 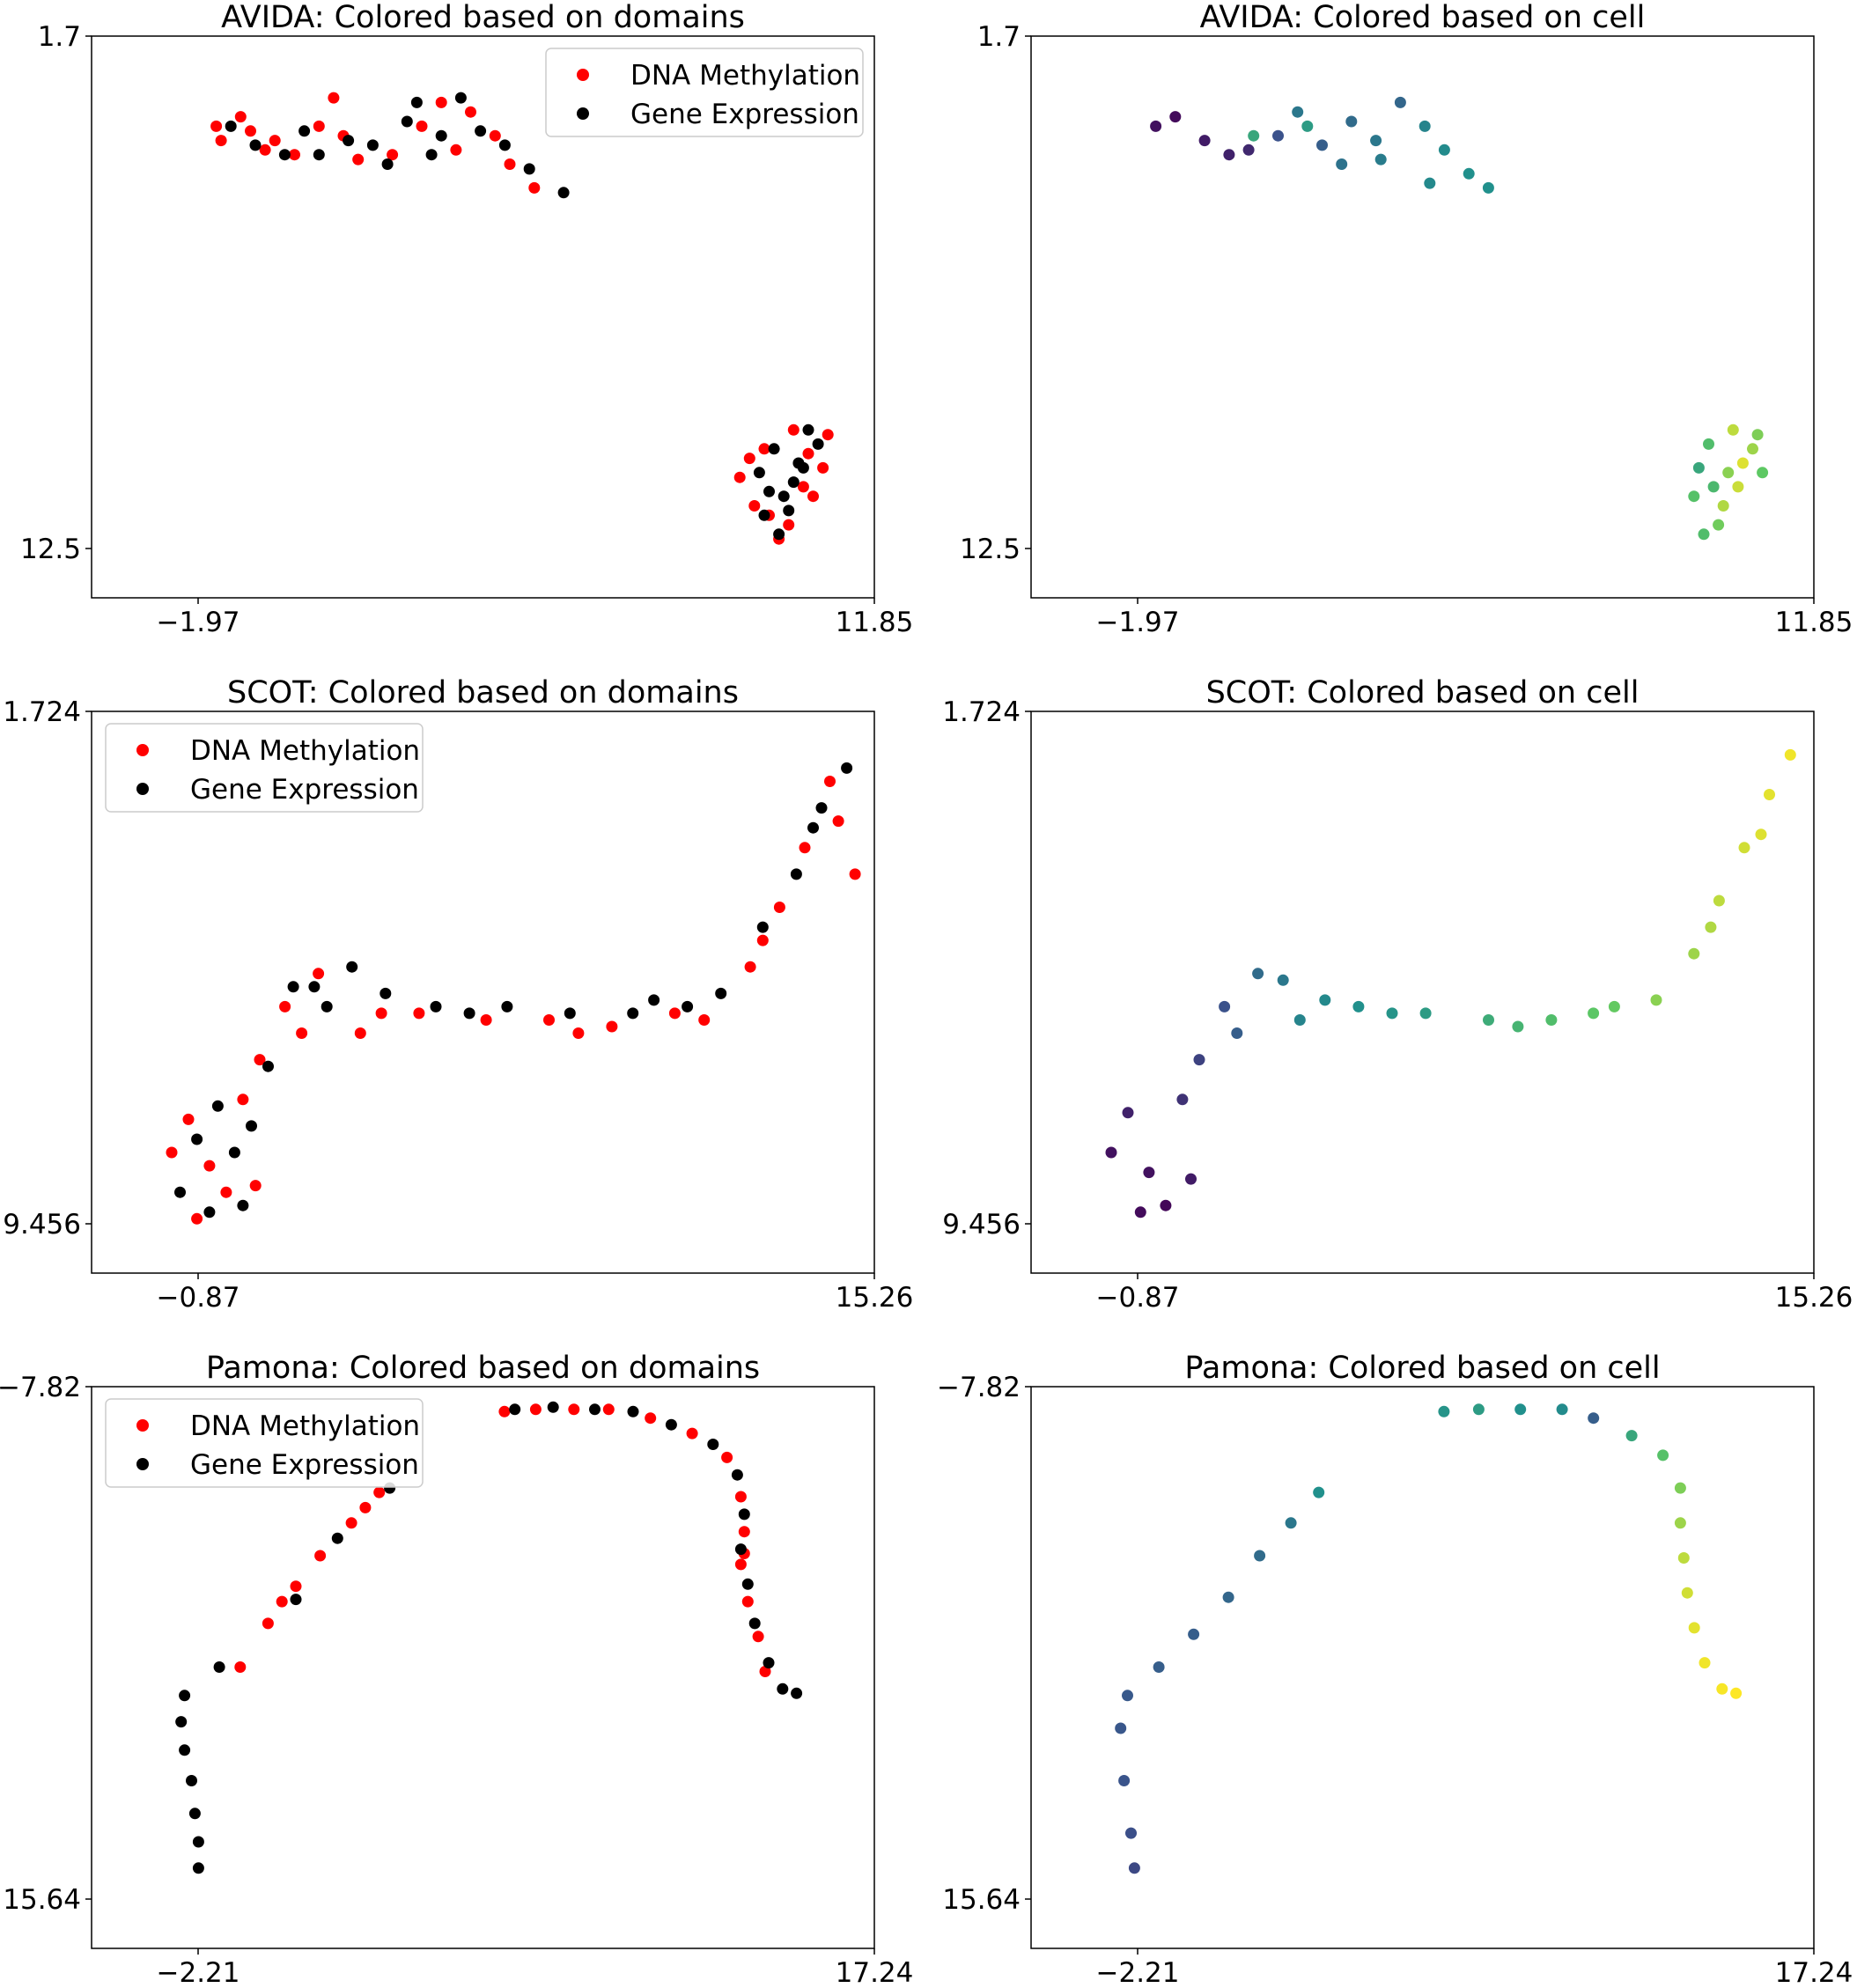 What do you see at coordinates (981, 712) in the screenshot?
I see `y-tick-label: 1.724` at bounding box center [981, 712].